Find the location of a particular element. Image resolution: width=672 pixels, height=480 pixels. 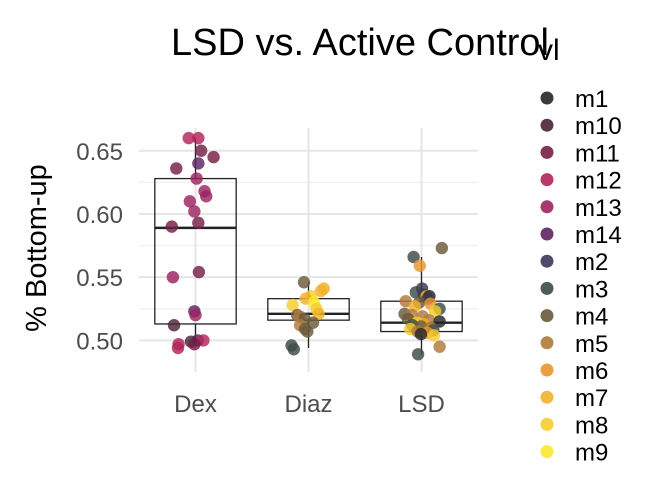

legend-label: m7 is located at coordinates (591, 398).